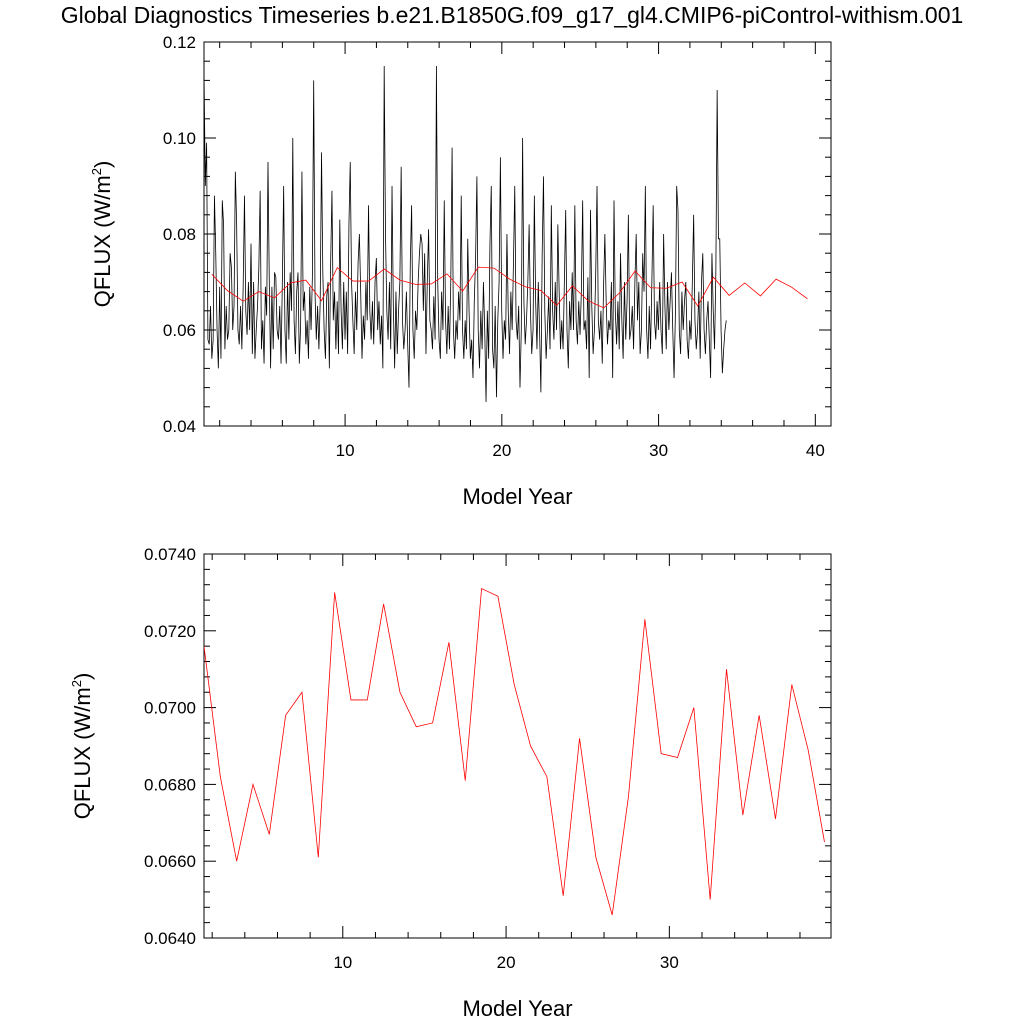 The width and height of the screenshot is (1024, 1024). Describe the element at coordinates (170, 861) in the screenshot. I see `y-tick-label: 0.0660` at that location.